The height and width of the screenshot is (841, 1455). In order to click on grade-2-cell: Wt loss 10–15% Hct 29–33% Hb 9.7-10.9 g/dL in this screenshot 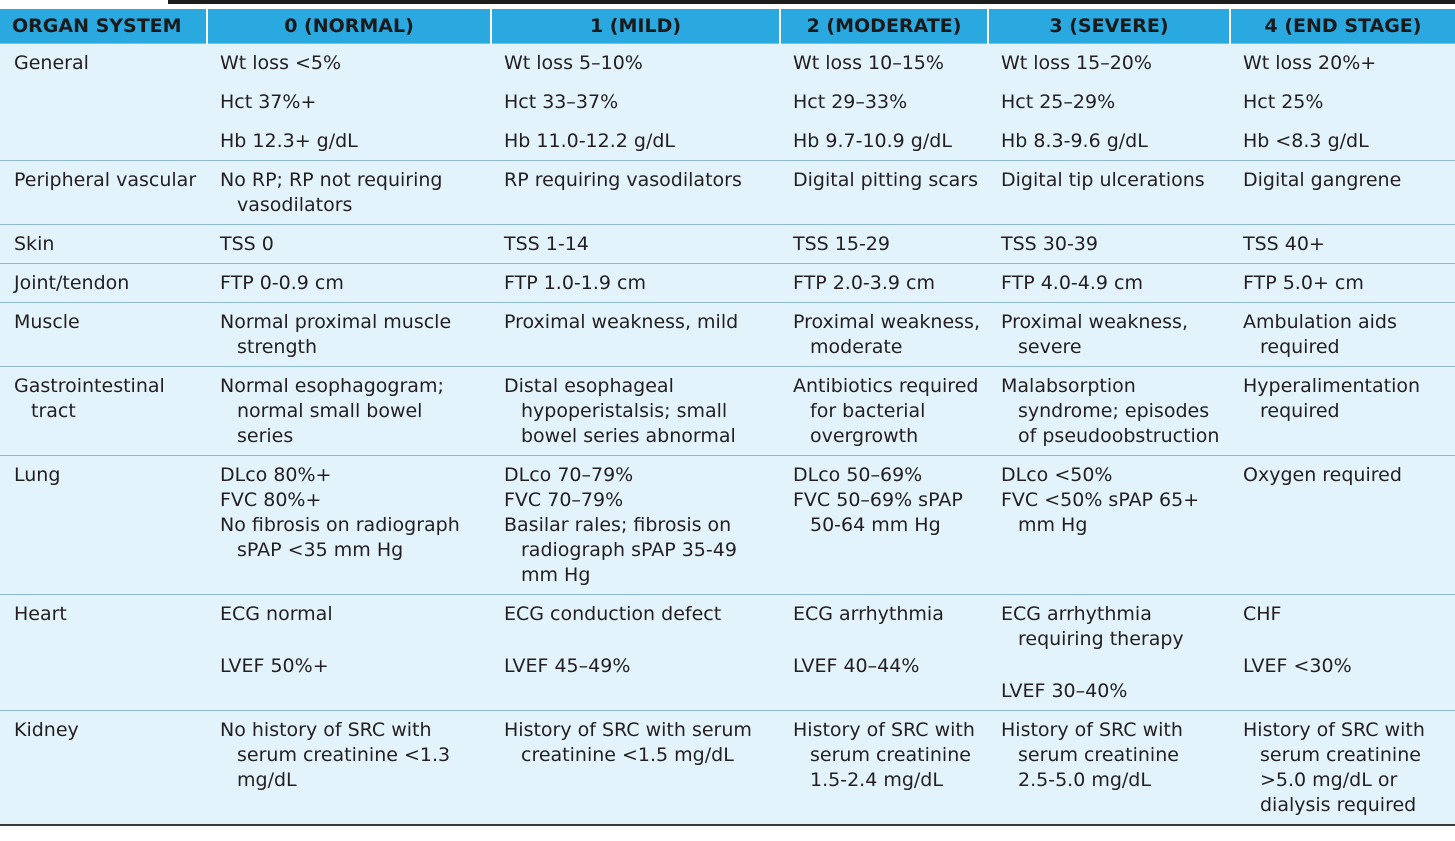, I will do `click(884, 102)`.